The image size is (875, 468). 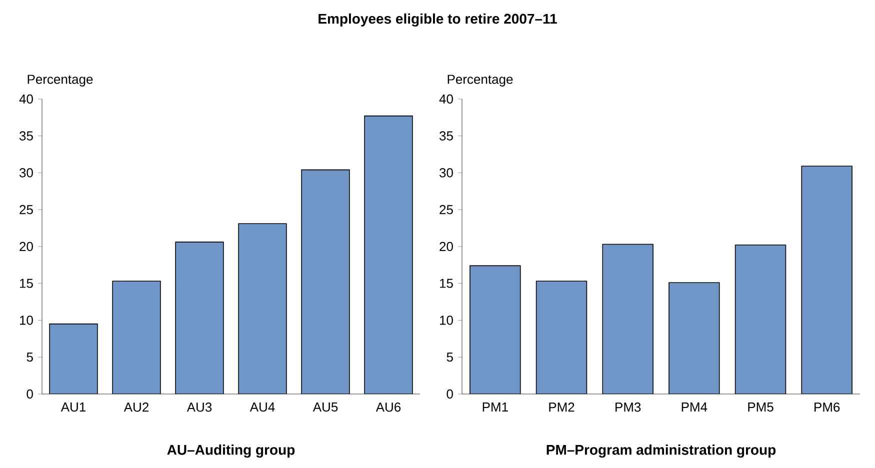 I want to click on x-tick-label: AU4, so click(x=262, y=407).